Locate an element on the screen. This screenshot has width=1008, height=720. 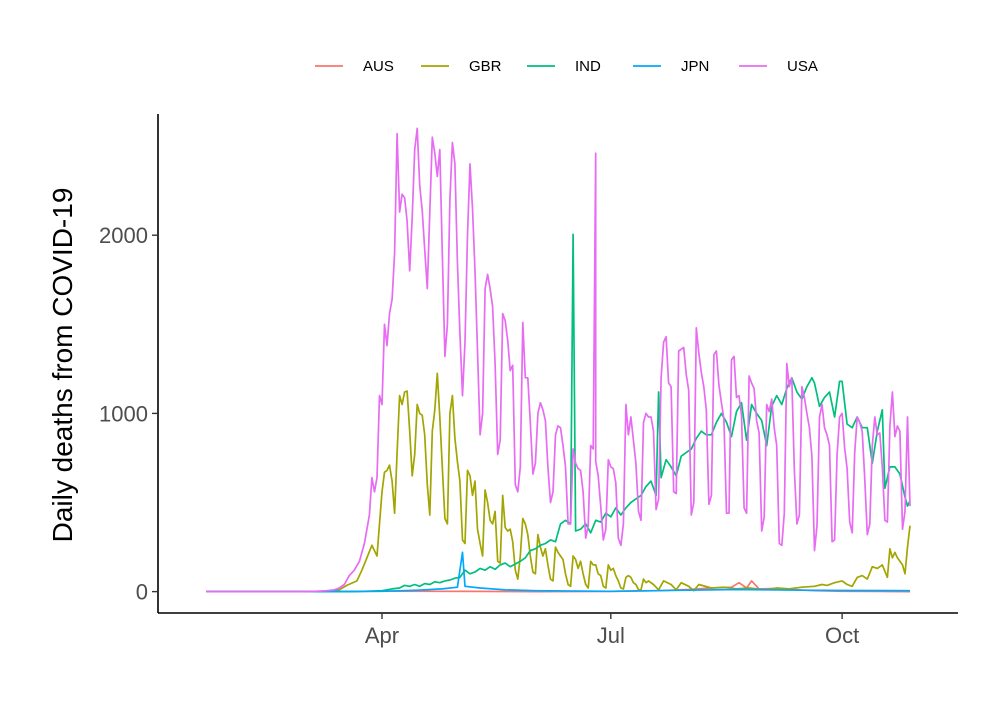
series-line-jpn is located at coordinates (558, 572).